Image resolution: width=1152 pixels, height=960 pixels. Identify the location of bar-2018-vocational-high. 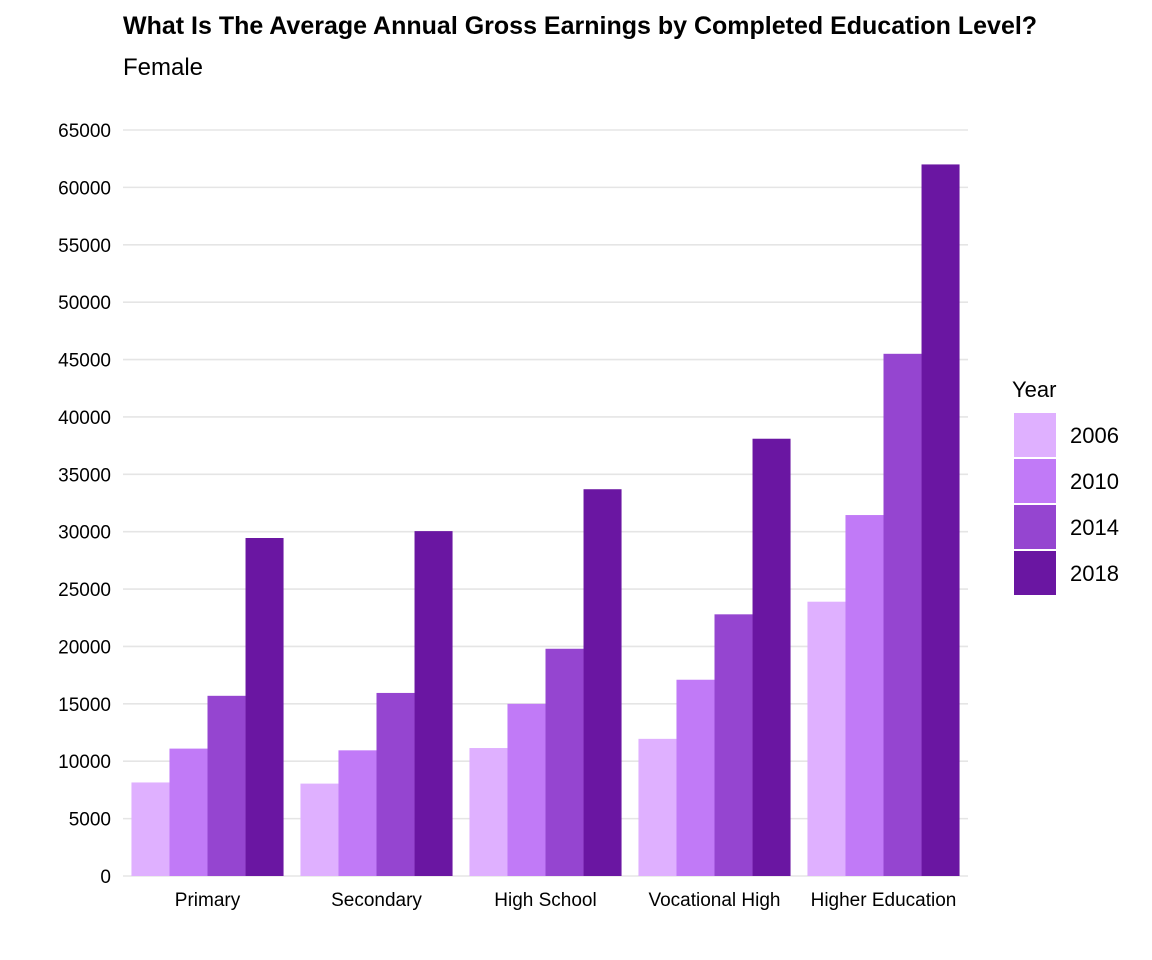
(771, 657).